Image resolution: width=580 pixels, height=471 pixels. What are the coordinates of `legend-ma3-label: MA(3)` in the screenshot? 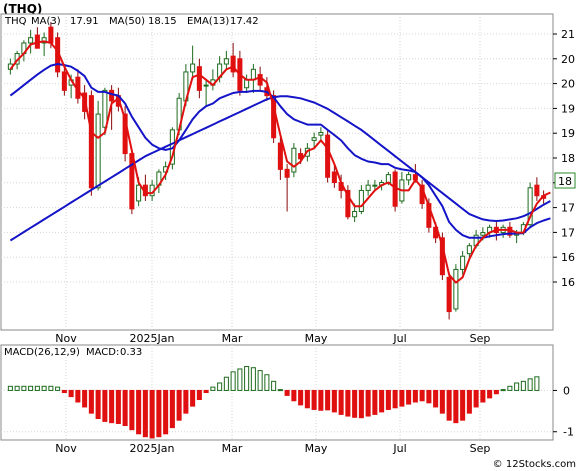 It's located at (46, 21).